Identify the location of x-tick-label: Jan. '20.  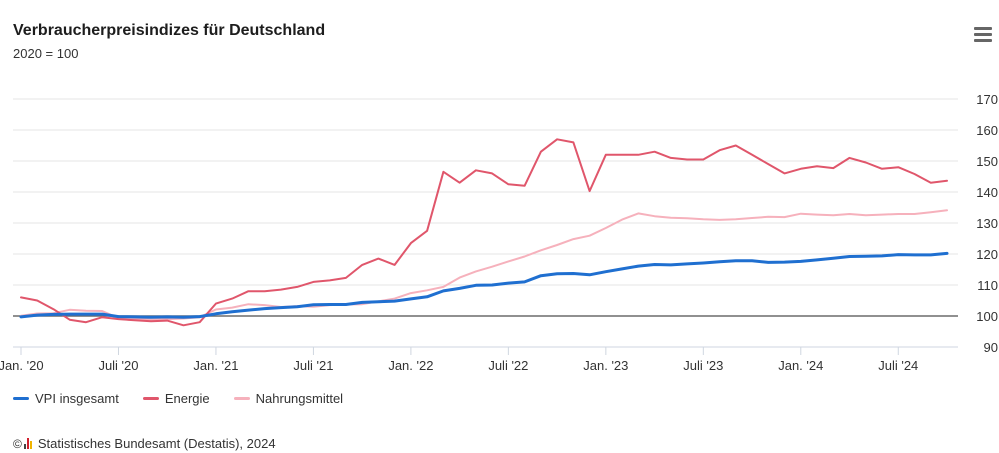
(22, 365).